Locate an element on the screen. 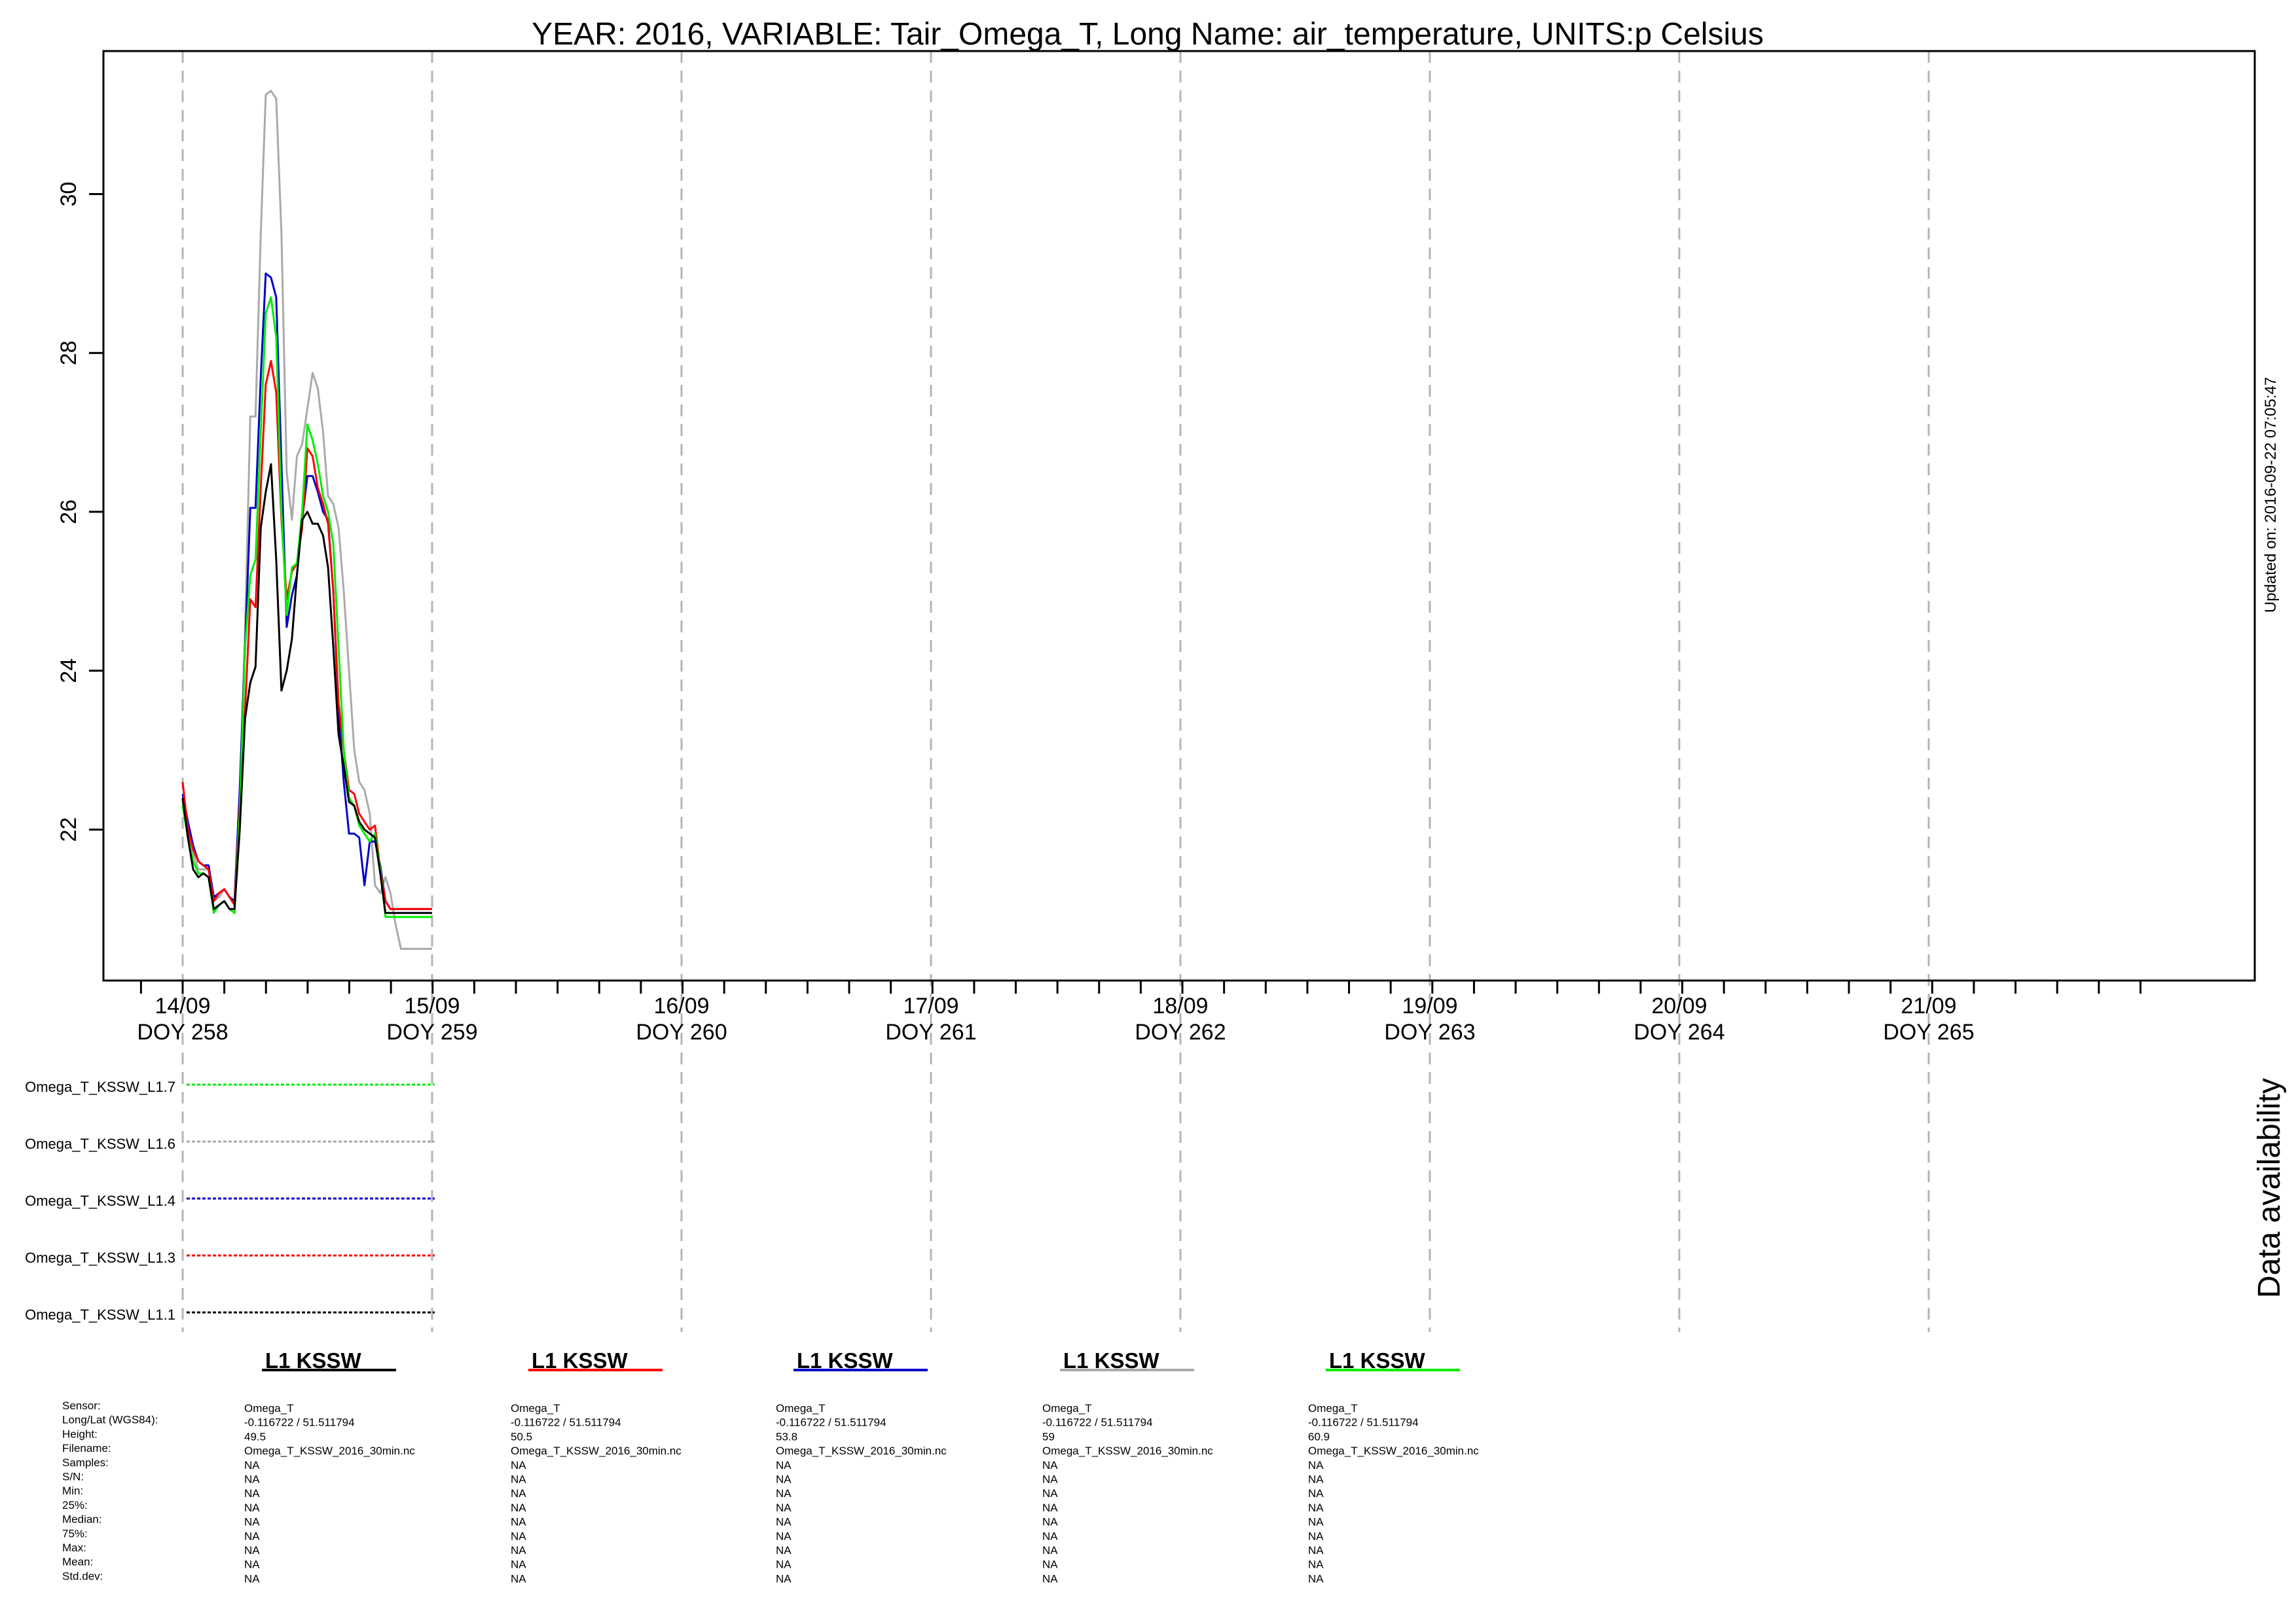  stats-row-label: Median: is located at coordinates (81, 1519).